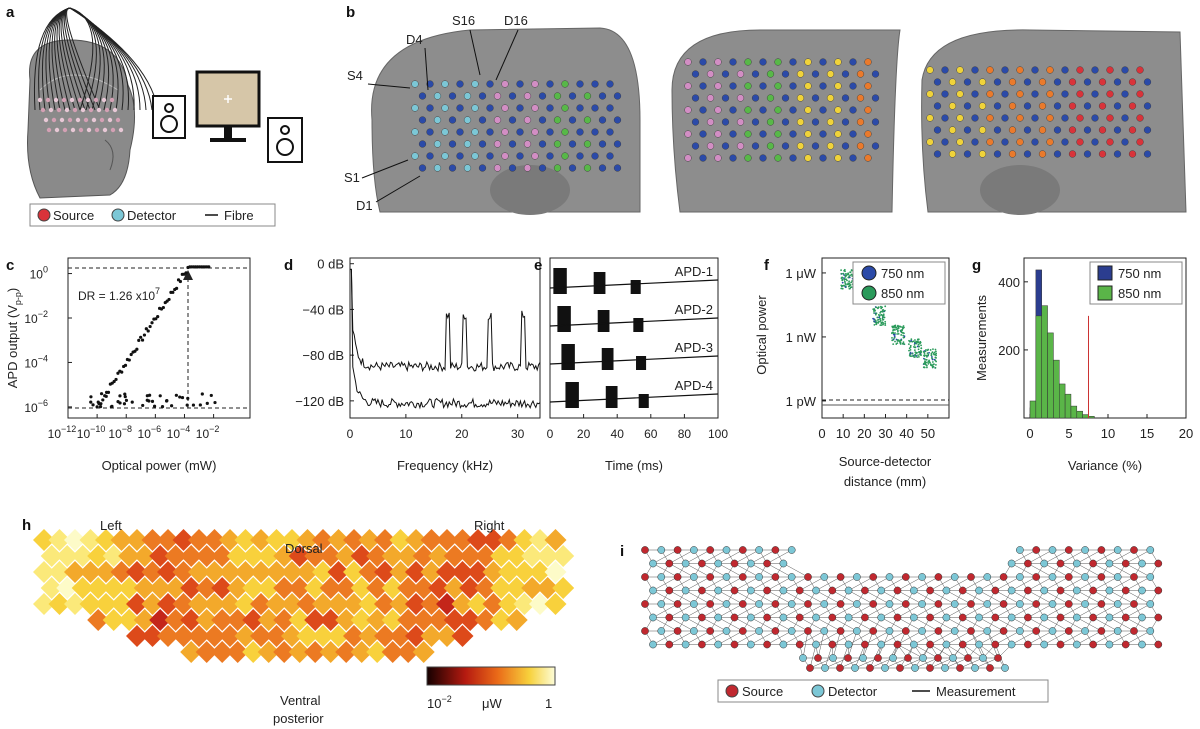  What do you see at coordinates (119, 294) in the screenshot?
I see `chart-c-dr-annotation: DR = 1.26 x107` at bounding box center [119, 294].